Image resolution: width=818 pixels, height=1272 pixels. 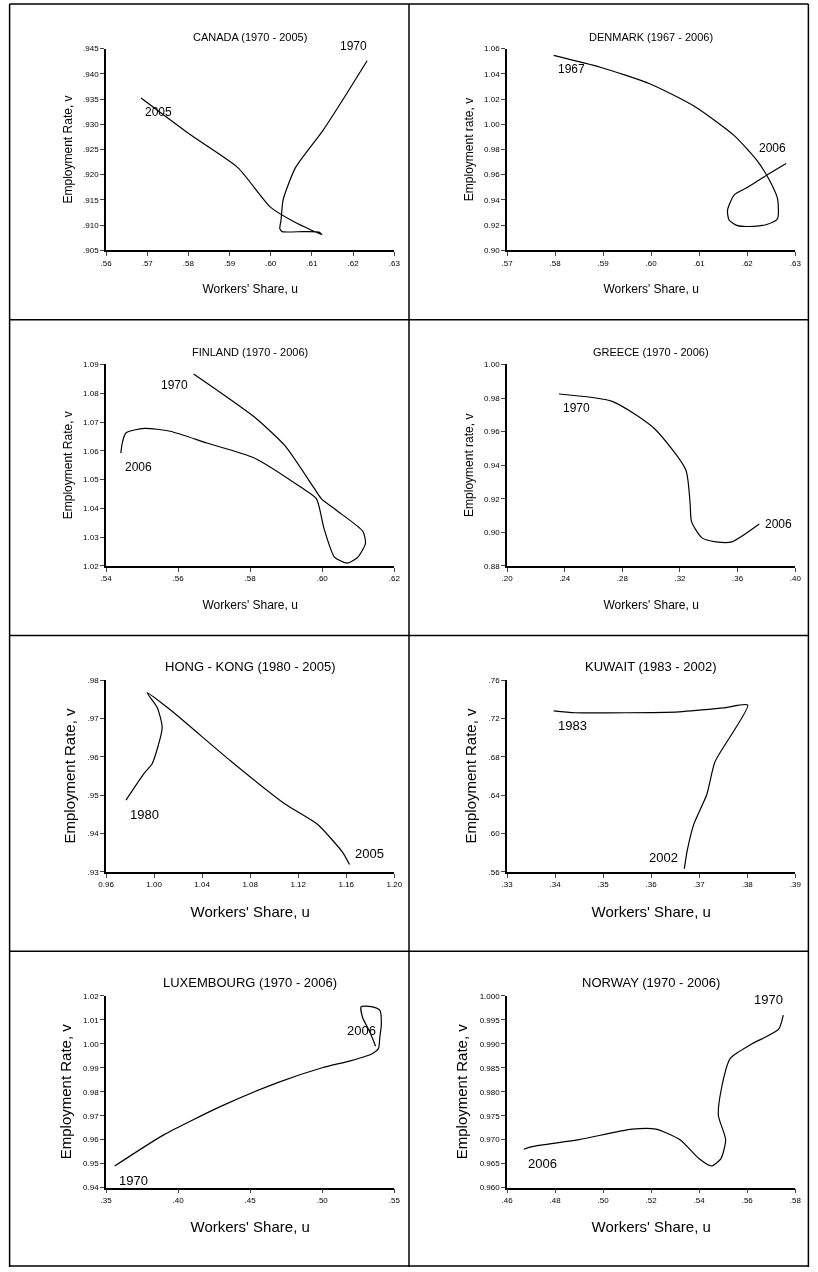 What do you see at coordinates (651, 37) in the screenshot?
I see `chart-title: DENMARK (1967 - 2006)` at bounding box center [651, 37].